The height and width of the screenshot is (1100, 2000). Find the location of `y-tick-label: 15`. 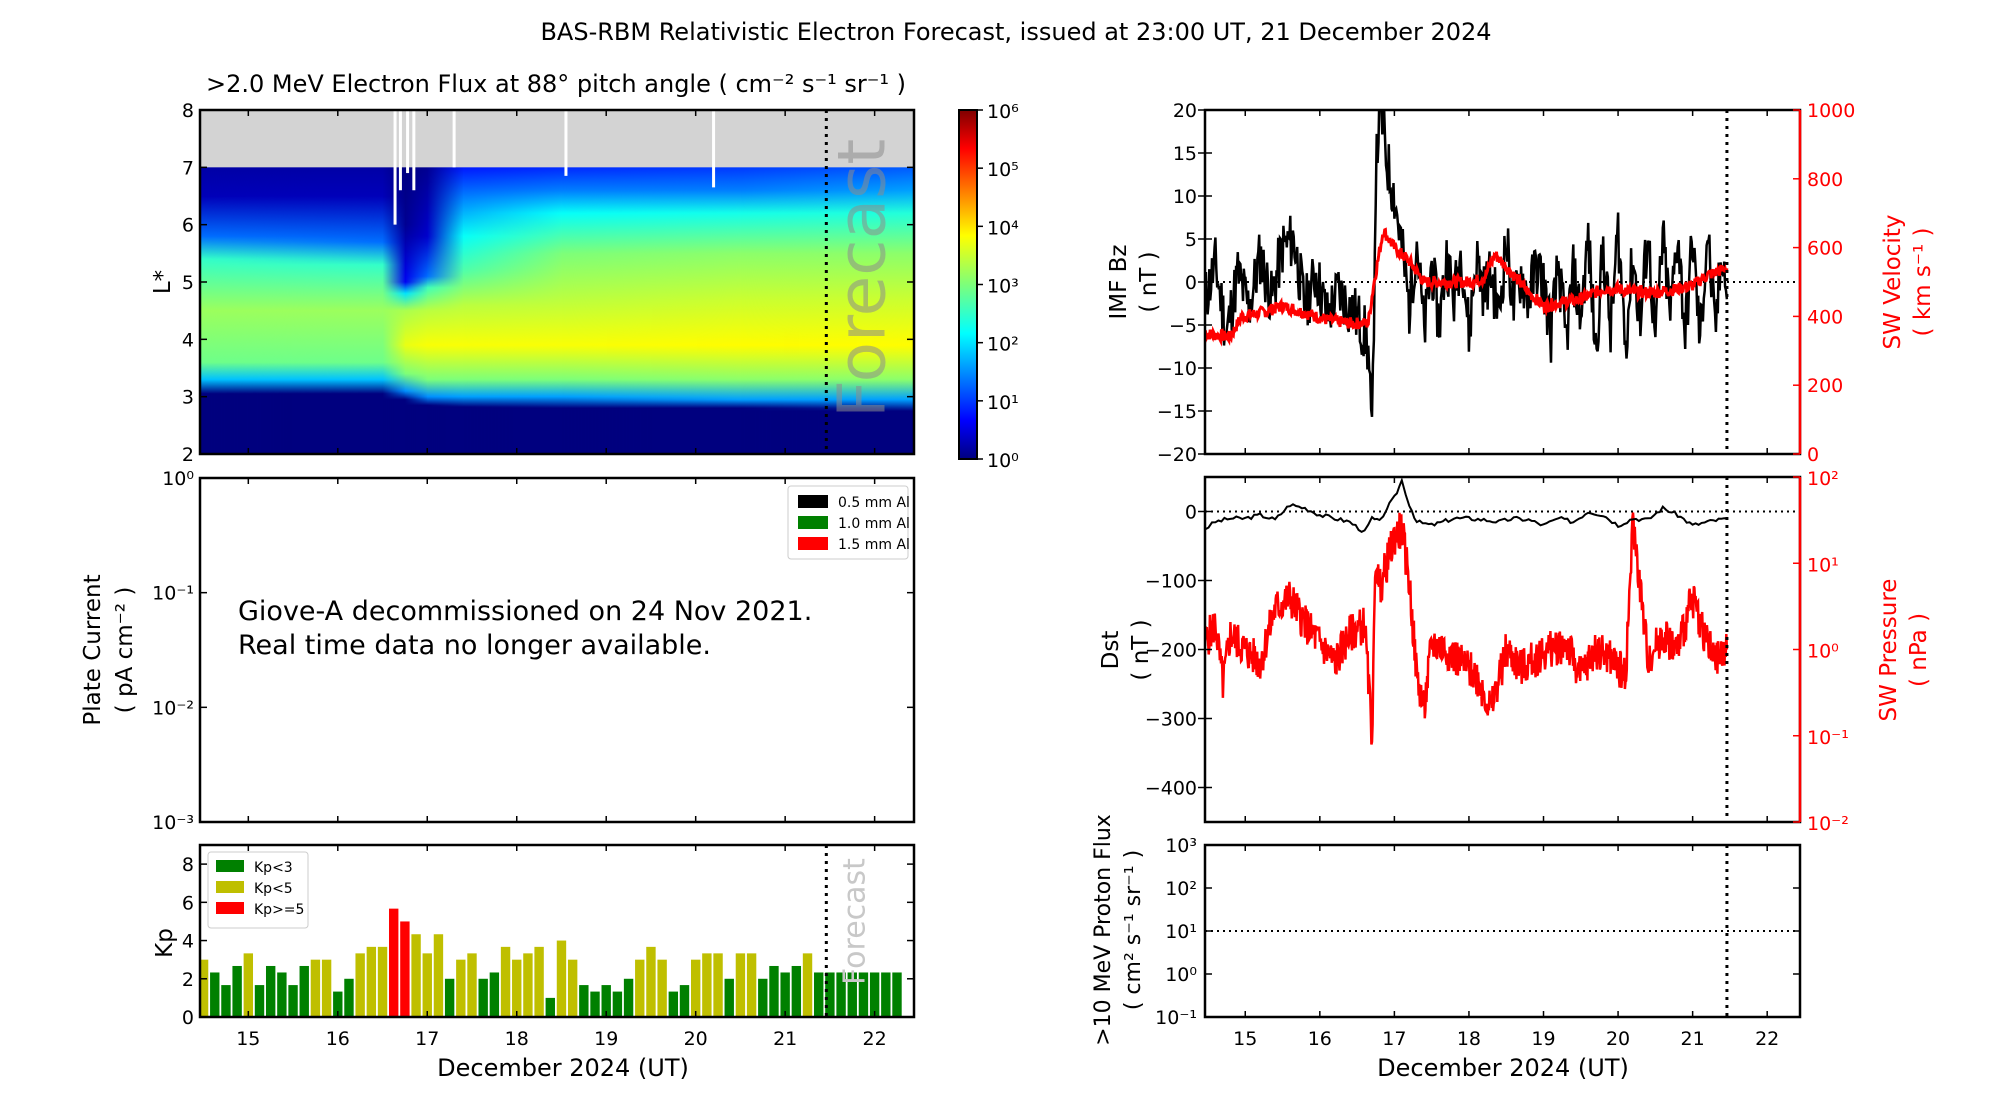

y-tick-label: 15 is located at coordinates (1185, 154).